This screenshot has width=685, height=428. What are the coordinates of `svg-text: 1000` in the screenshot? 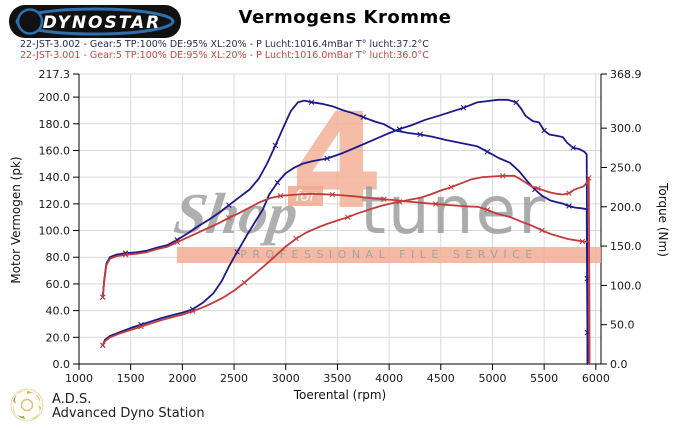 It's located at (79, 378).